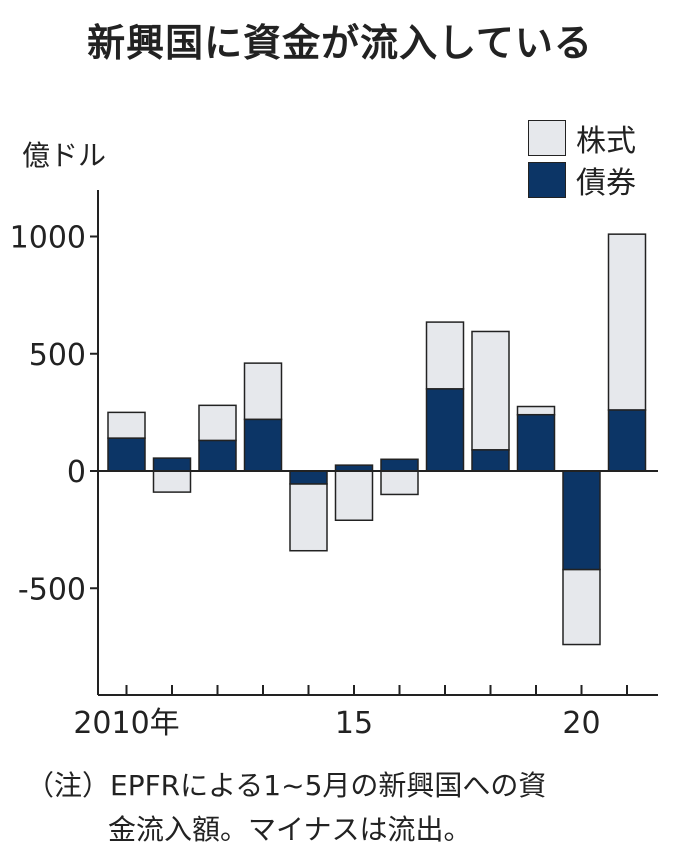 The height and width of the screenshot is (862, 680). I want to click on bar-bond-2013, so click(263, 445).